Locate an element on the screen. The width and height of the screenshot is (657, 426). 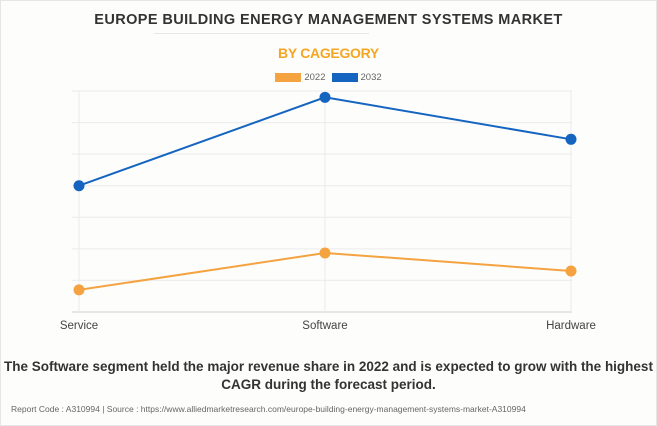
legend: 2022 2032 is located at coordinates (328, 77).